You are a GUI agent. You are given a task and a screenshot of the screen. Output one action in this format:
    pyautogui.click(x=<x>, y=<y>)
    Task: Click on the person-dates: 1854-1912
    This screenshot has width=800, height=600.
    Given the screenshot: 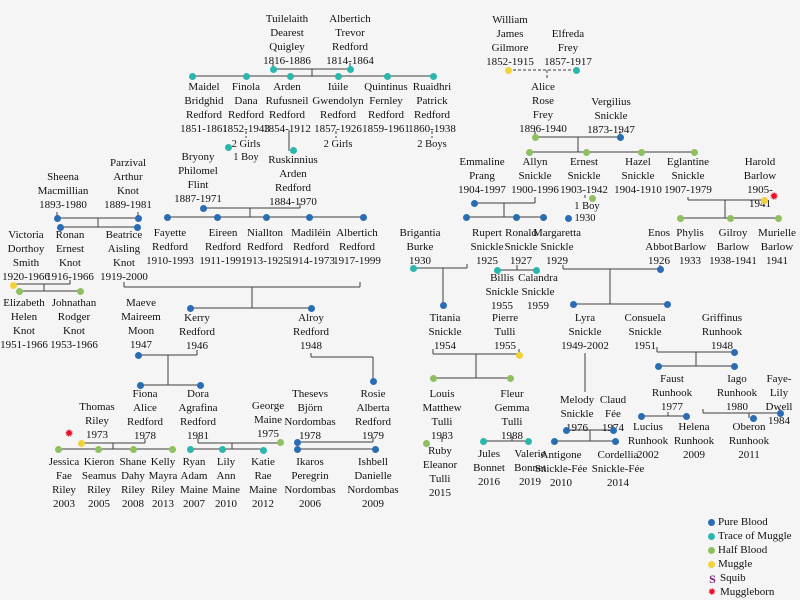 What is the action you would take?
    pyautogui.click(x=287, y=129)
    